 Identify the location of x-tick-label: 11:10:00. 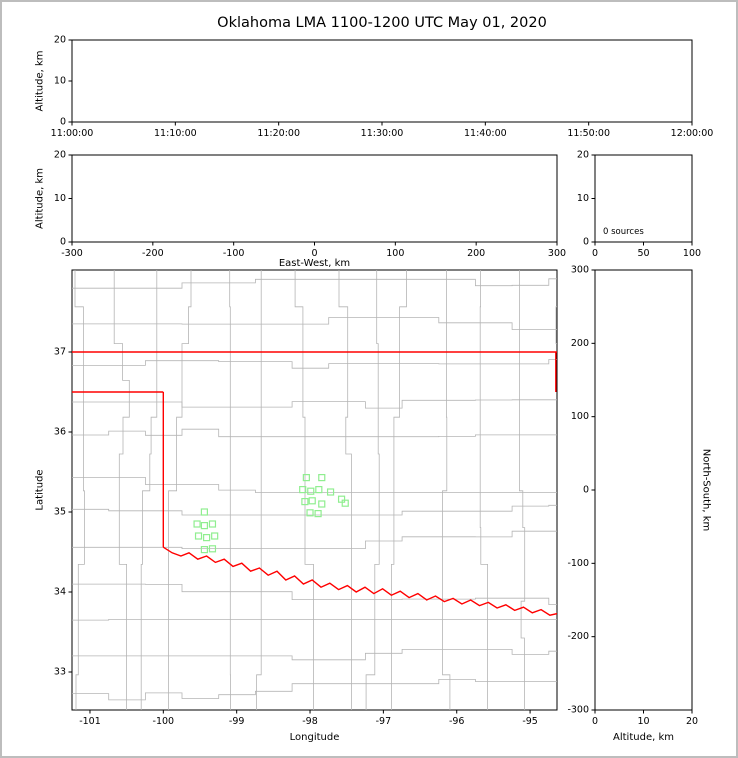
(175, 133).